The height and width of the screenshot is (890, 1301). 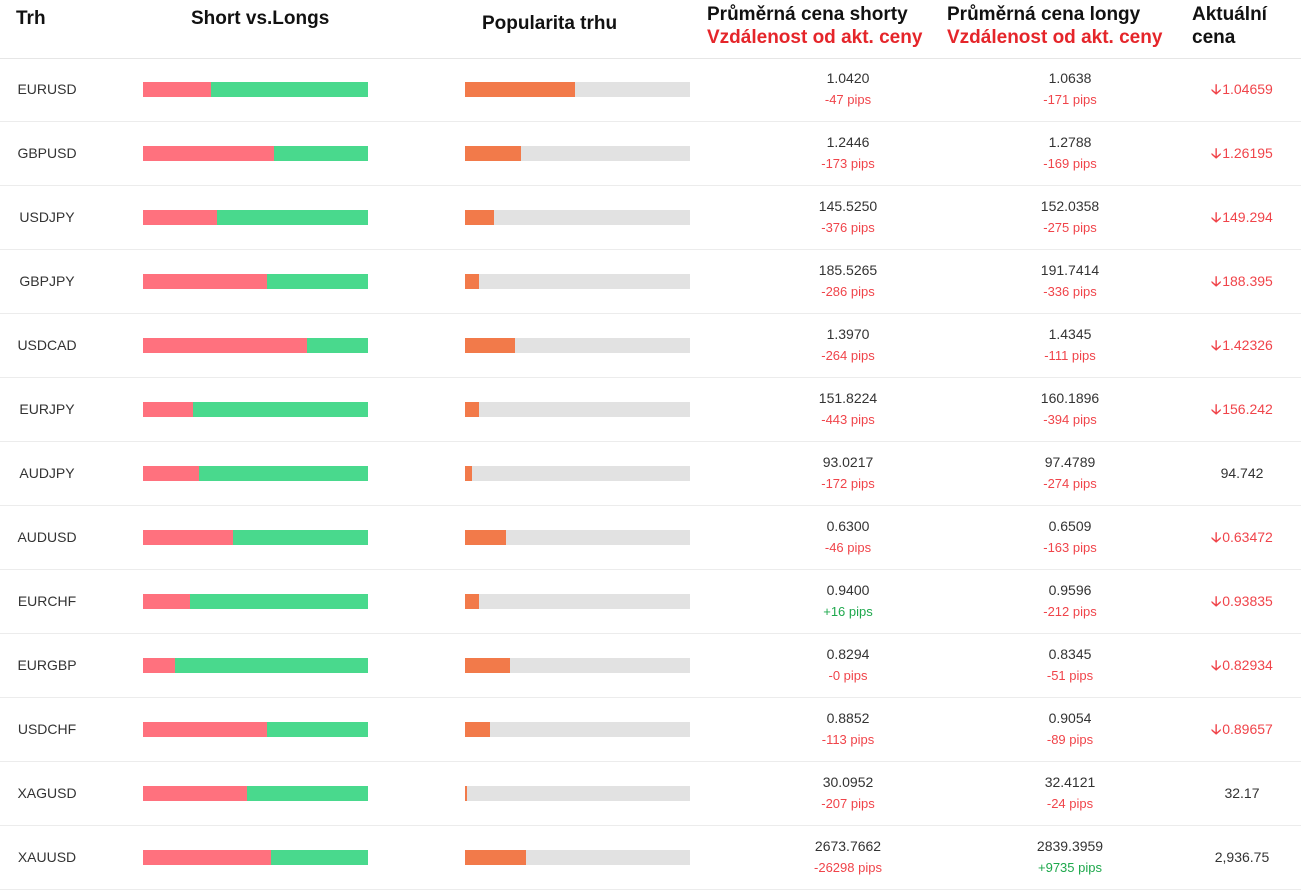 I want to click on avg-short-price: 185.5265, so click(x=848, y=270).